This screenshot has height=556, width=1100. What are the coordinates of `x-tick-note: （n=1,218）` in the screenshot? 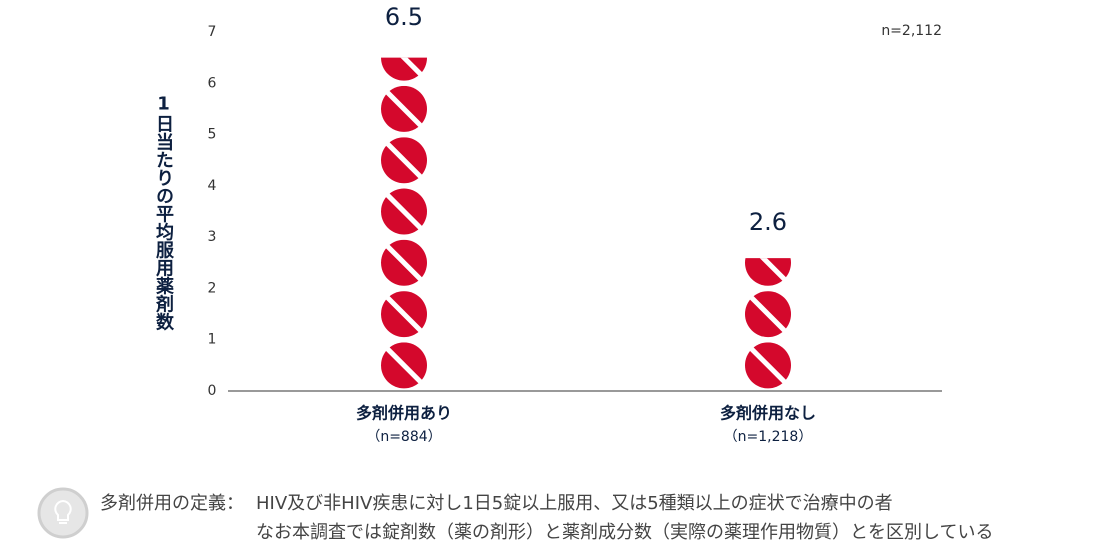 It's located at (768, 437).